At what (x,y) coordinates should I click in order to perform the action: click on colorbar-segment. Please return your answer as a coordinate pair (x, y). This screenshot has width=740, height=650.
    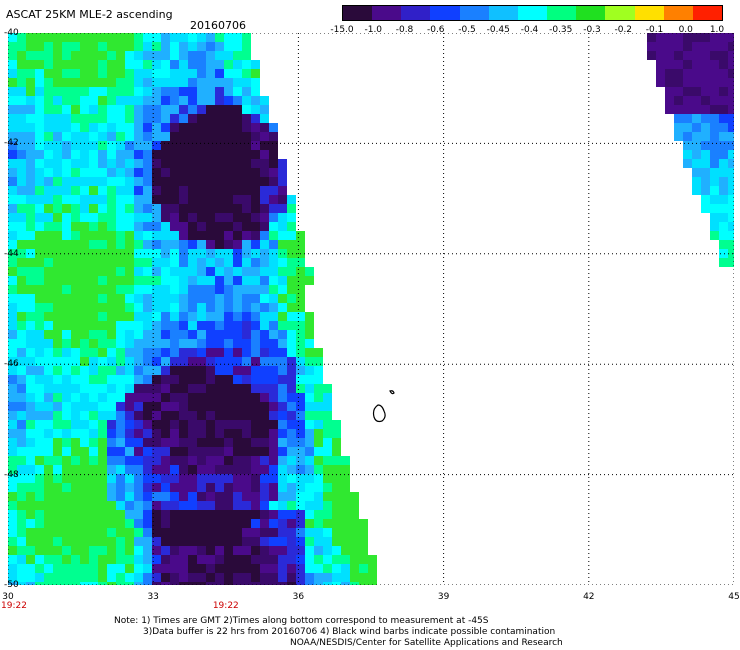
    Looking at the image, I should click on (620, 13).